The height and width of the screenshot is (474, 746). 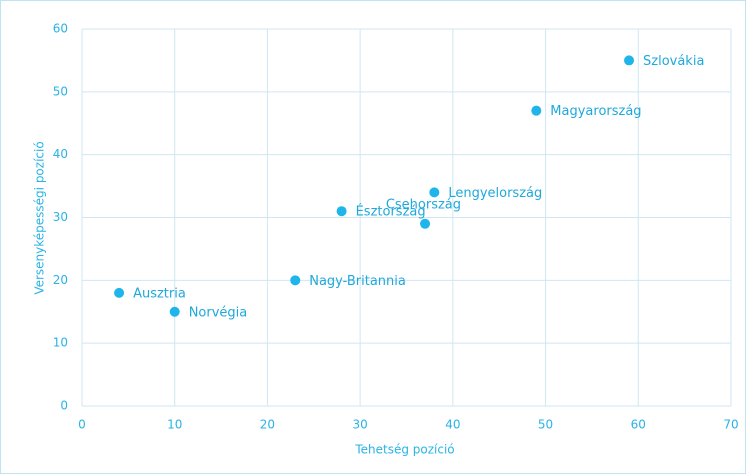 I want to click on point-label: Magyarország, so click(x=595, y=111).